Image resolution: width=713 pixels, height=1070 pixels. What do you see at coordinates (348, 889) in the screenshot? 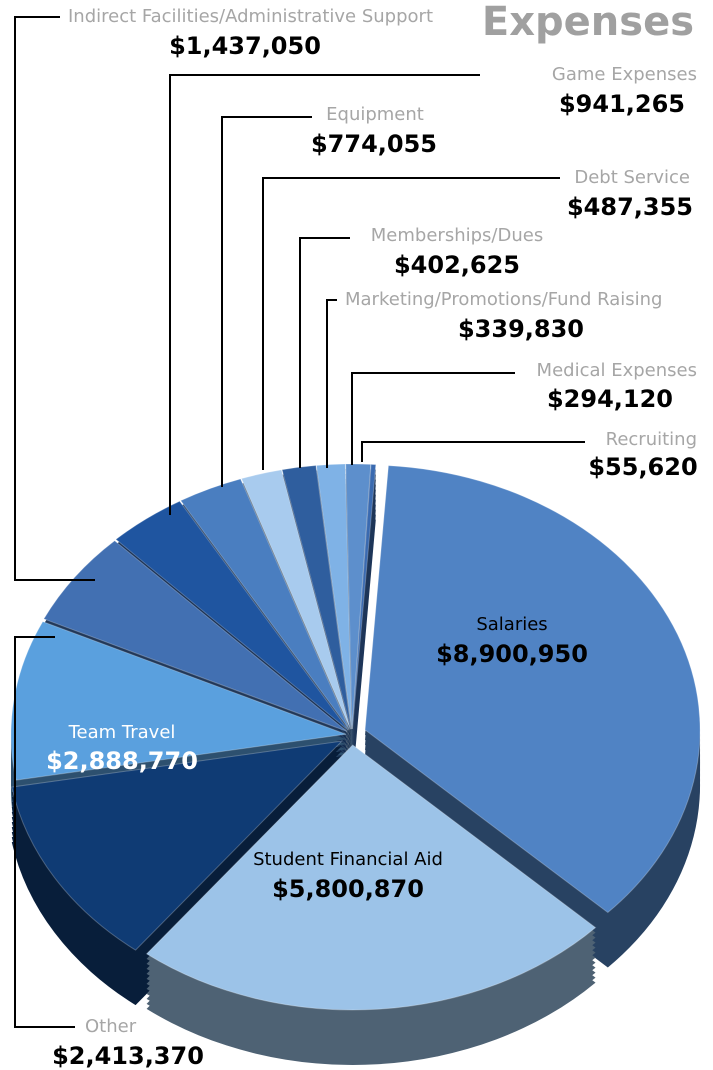
I see `slice-value: $5,800,870` at bounding box center [348, 889].